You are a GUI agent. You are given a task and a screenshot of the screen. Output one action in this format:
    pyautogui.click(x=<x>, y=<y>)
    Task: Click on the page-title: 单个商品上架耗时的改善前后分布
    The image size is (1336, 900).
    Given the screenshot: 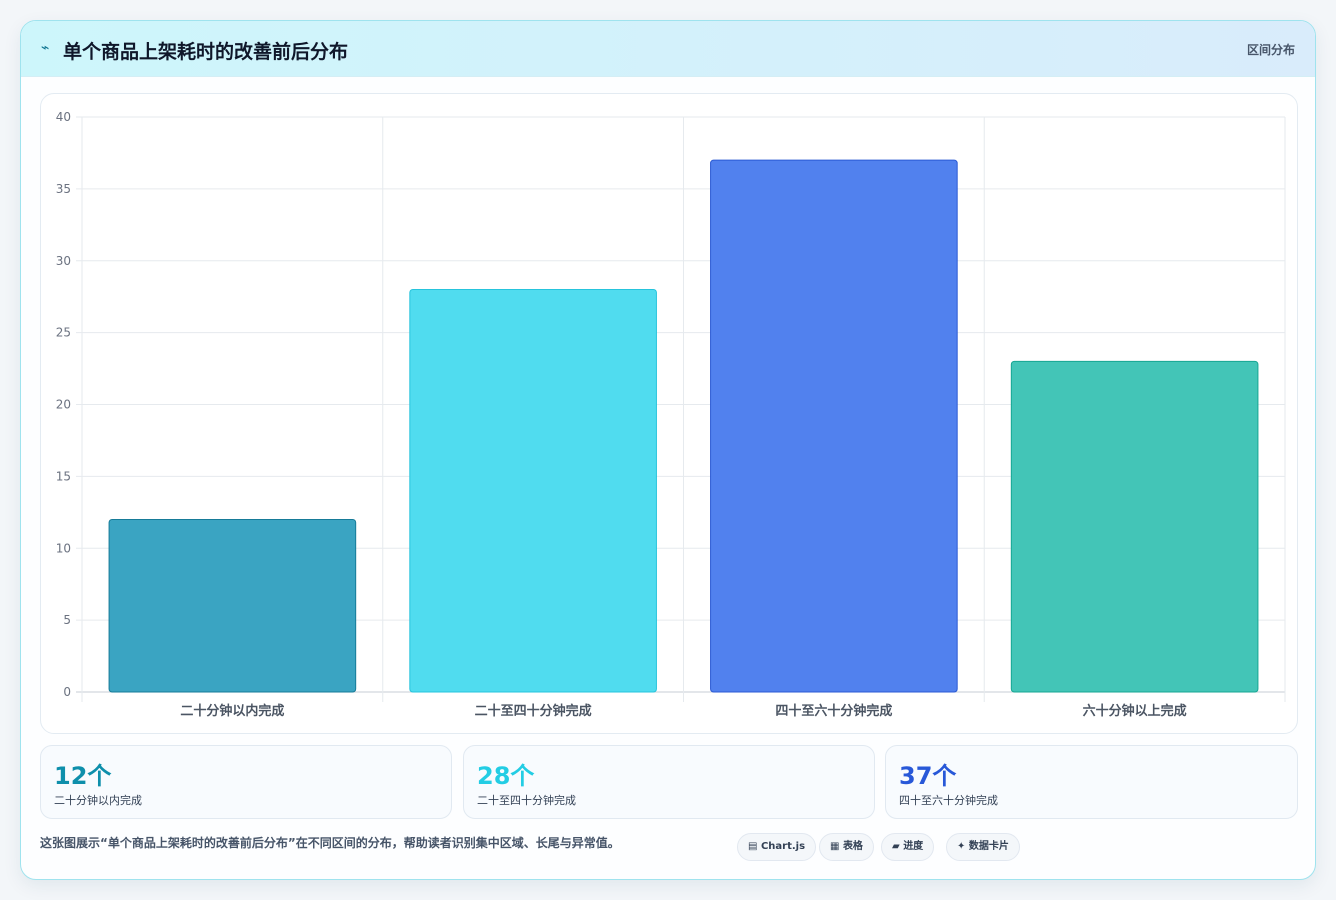 What is the action you would take?
    pyautogui.click(x=206, y=52)
    